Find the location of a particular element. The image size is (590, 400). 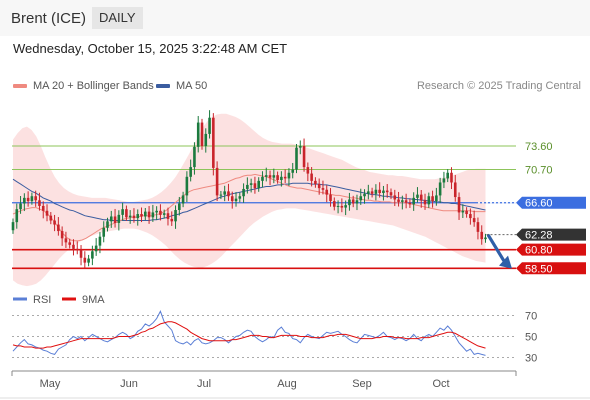

ma9-line is located at coordinates (249, 335).